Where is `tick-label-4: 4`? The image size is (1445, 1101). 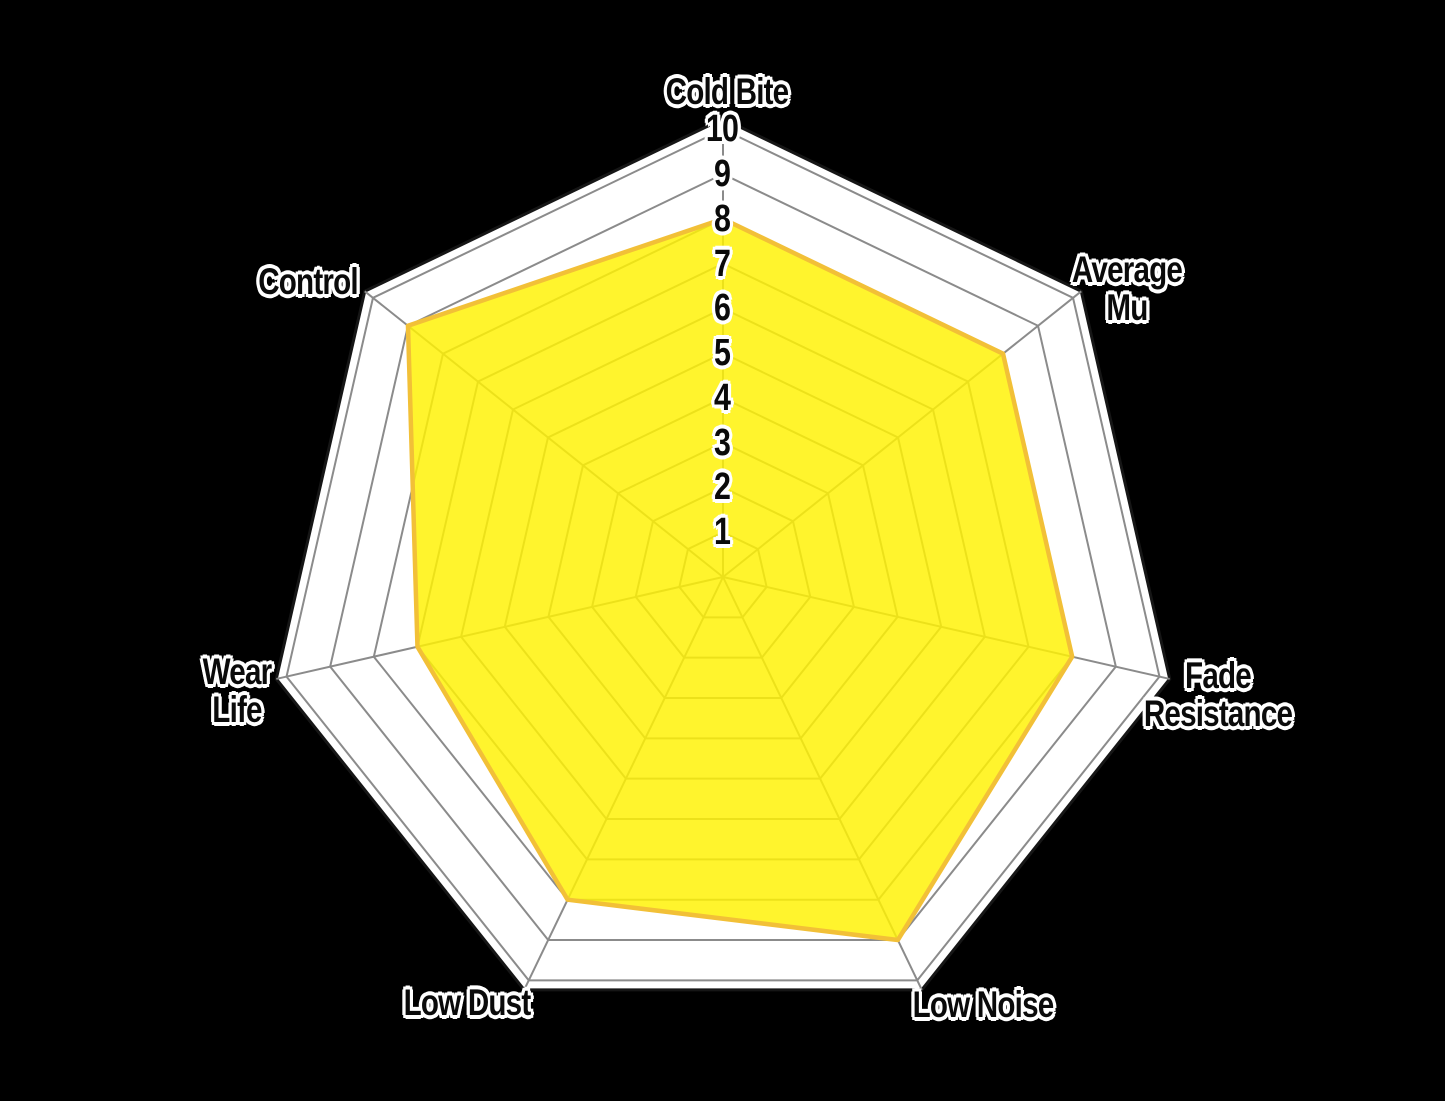
tick-label-4: 4 is located at coordinates (722, 397).